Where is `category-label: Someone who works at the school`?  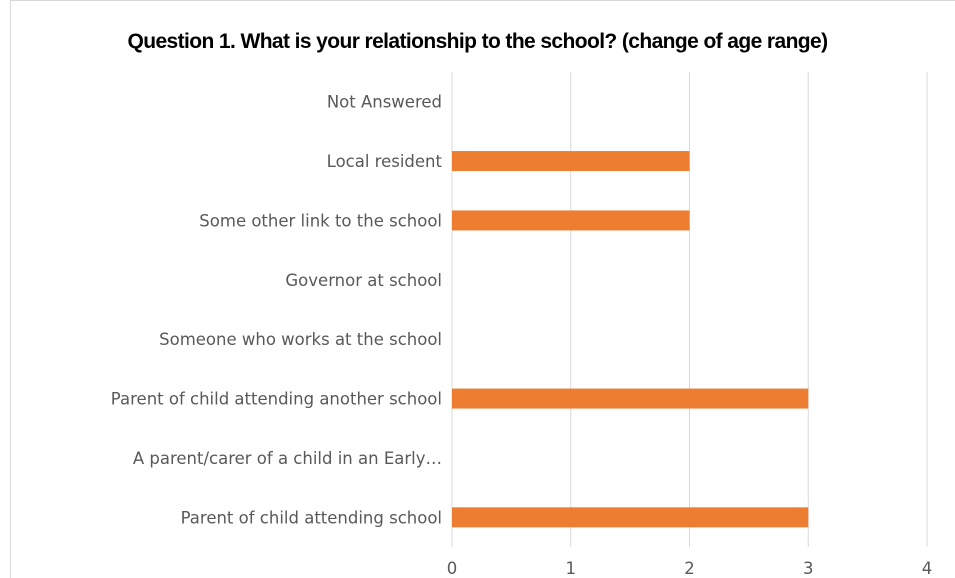
category-label: Someone who works at the school is located at coordinates (300, 339).